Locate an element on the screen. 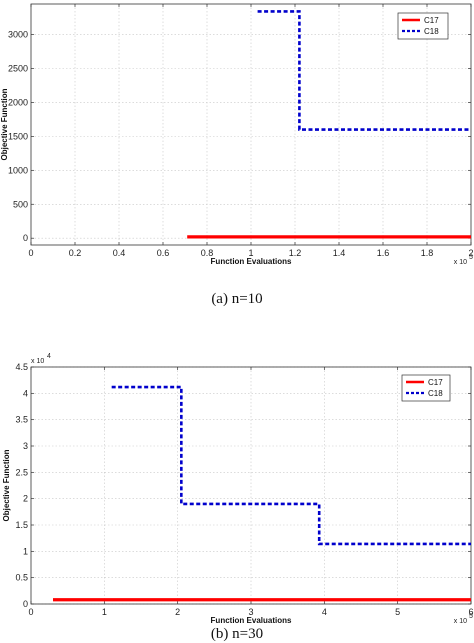  y-tick-label: 4.5 is located at coordinates (21, 367).